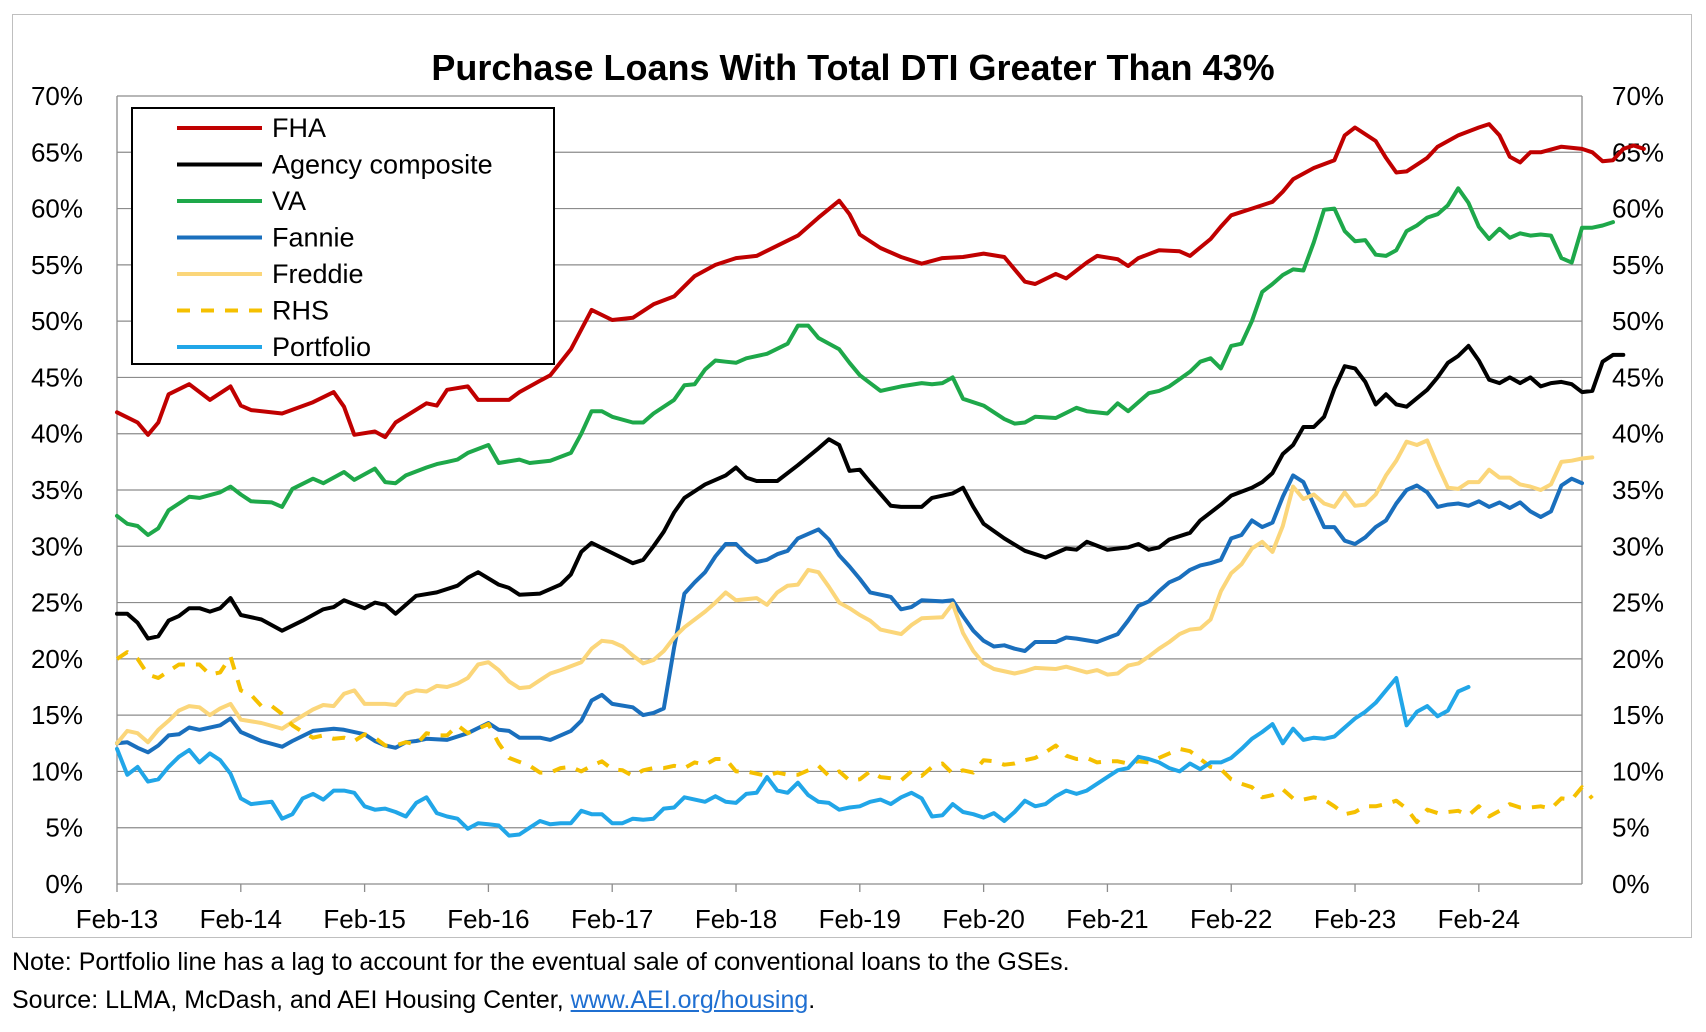  What do you see at coordinates (1631, 828) in the screenshot?
I see `y-tick-label-right: 5%` at bounding box center [1631, 828].